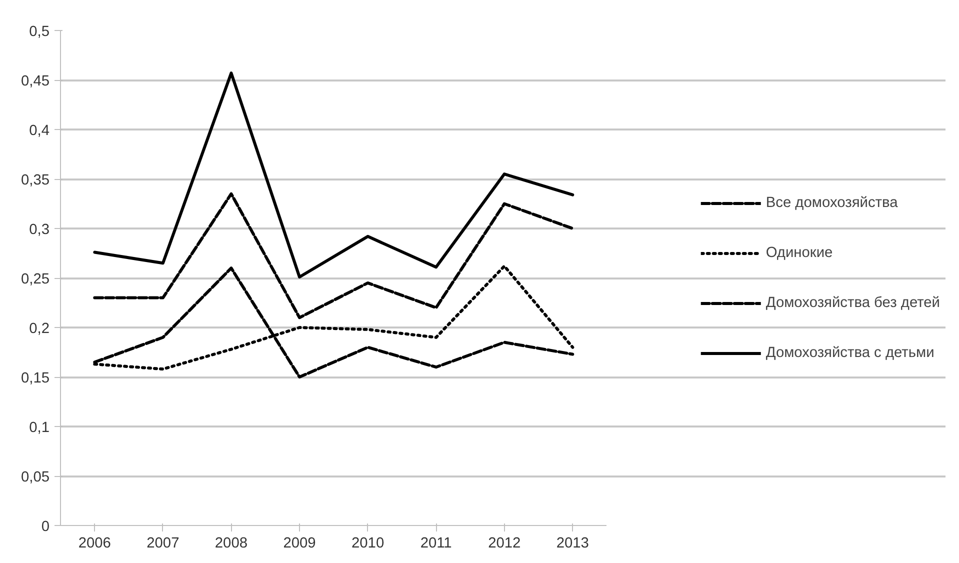 Image resolution: width=959 pixels, height=563 pixels. Describe the element at coordinates (94, 544) in the screenshot. I see `x-tick-label: 2006` at that location.